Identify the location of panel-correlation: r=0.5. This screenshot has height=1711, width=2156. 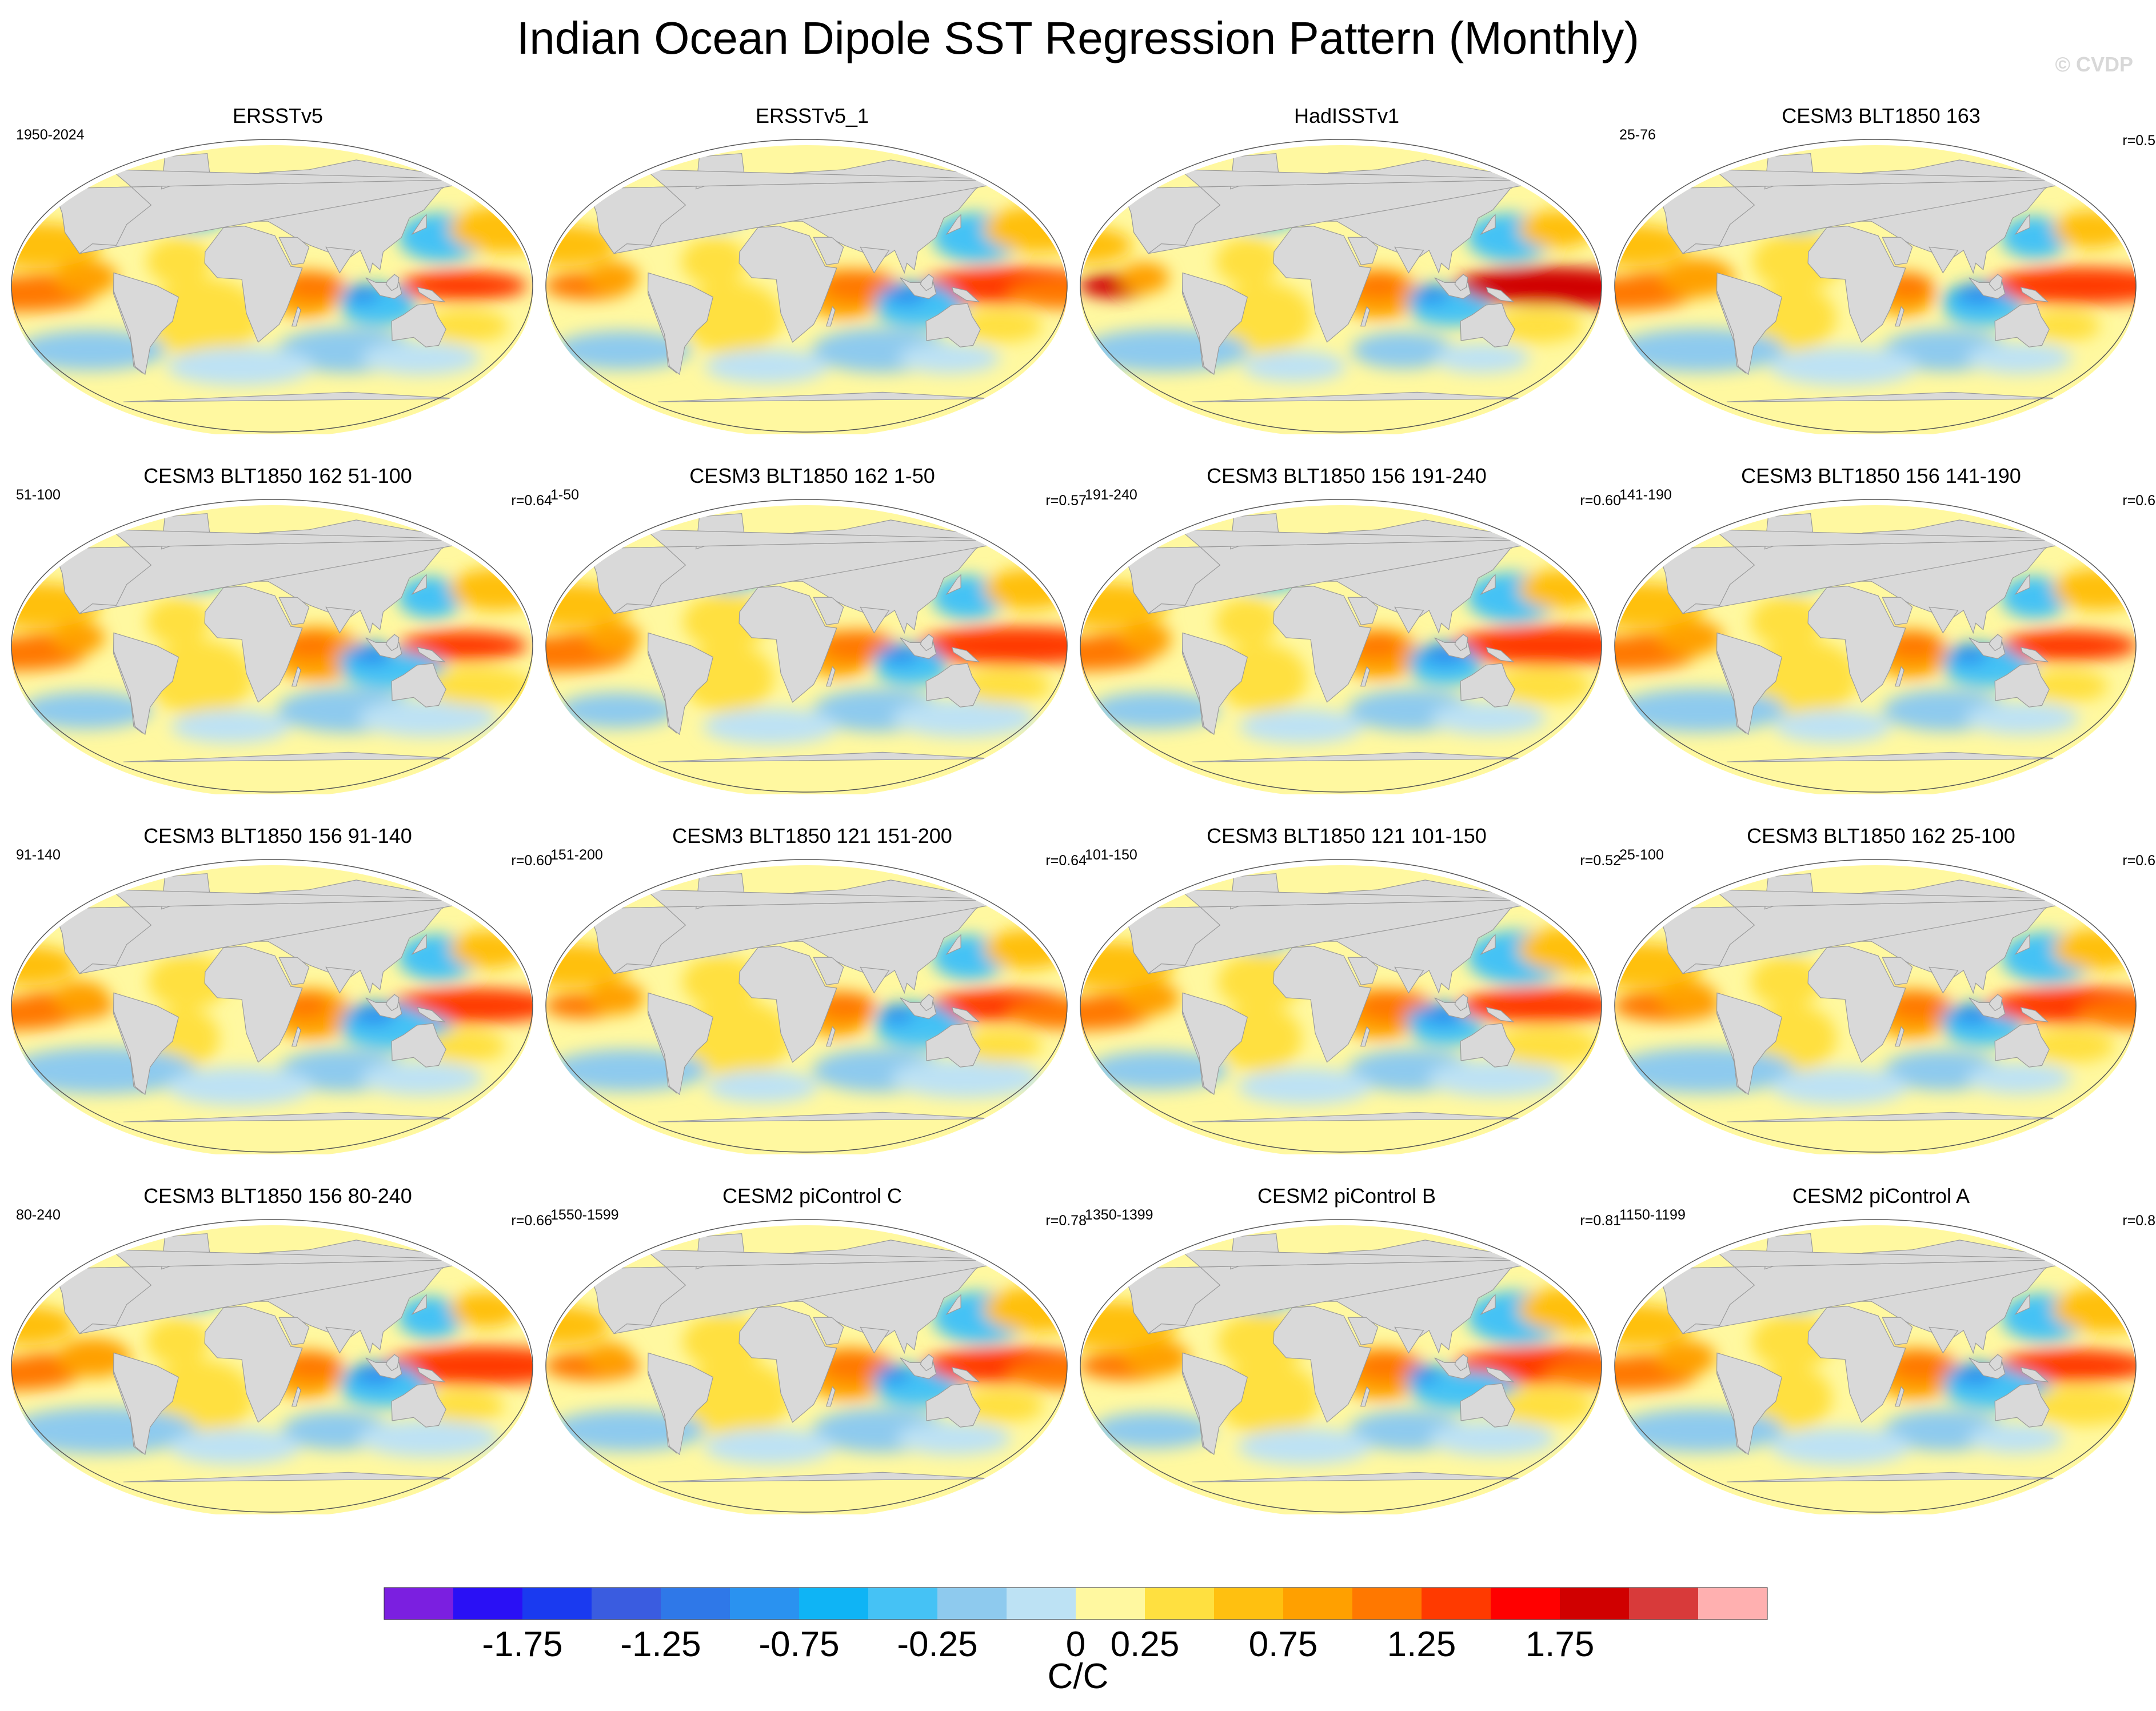
(2138, 141).